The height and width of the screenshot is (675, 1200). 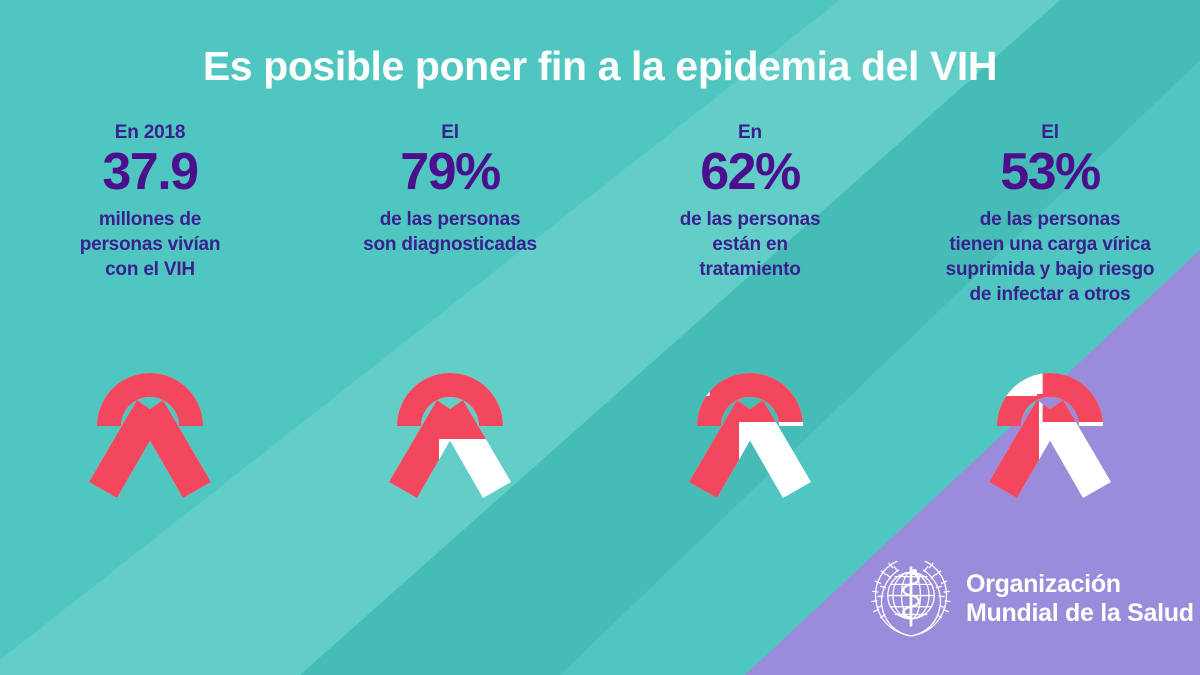 I want to click on stat-value: 79%, so click(x=450, y=171).